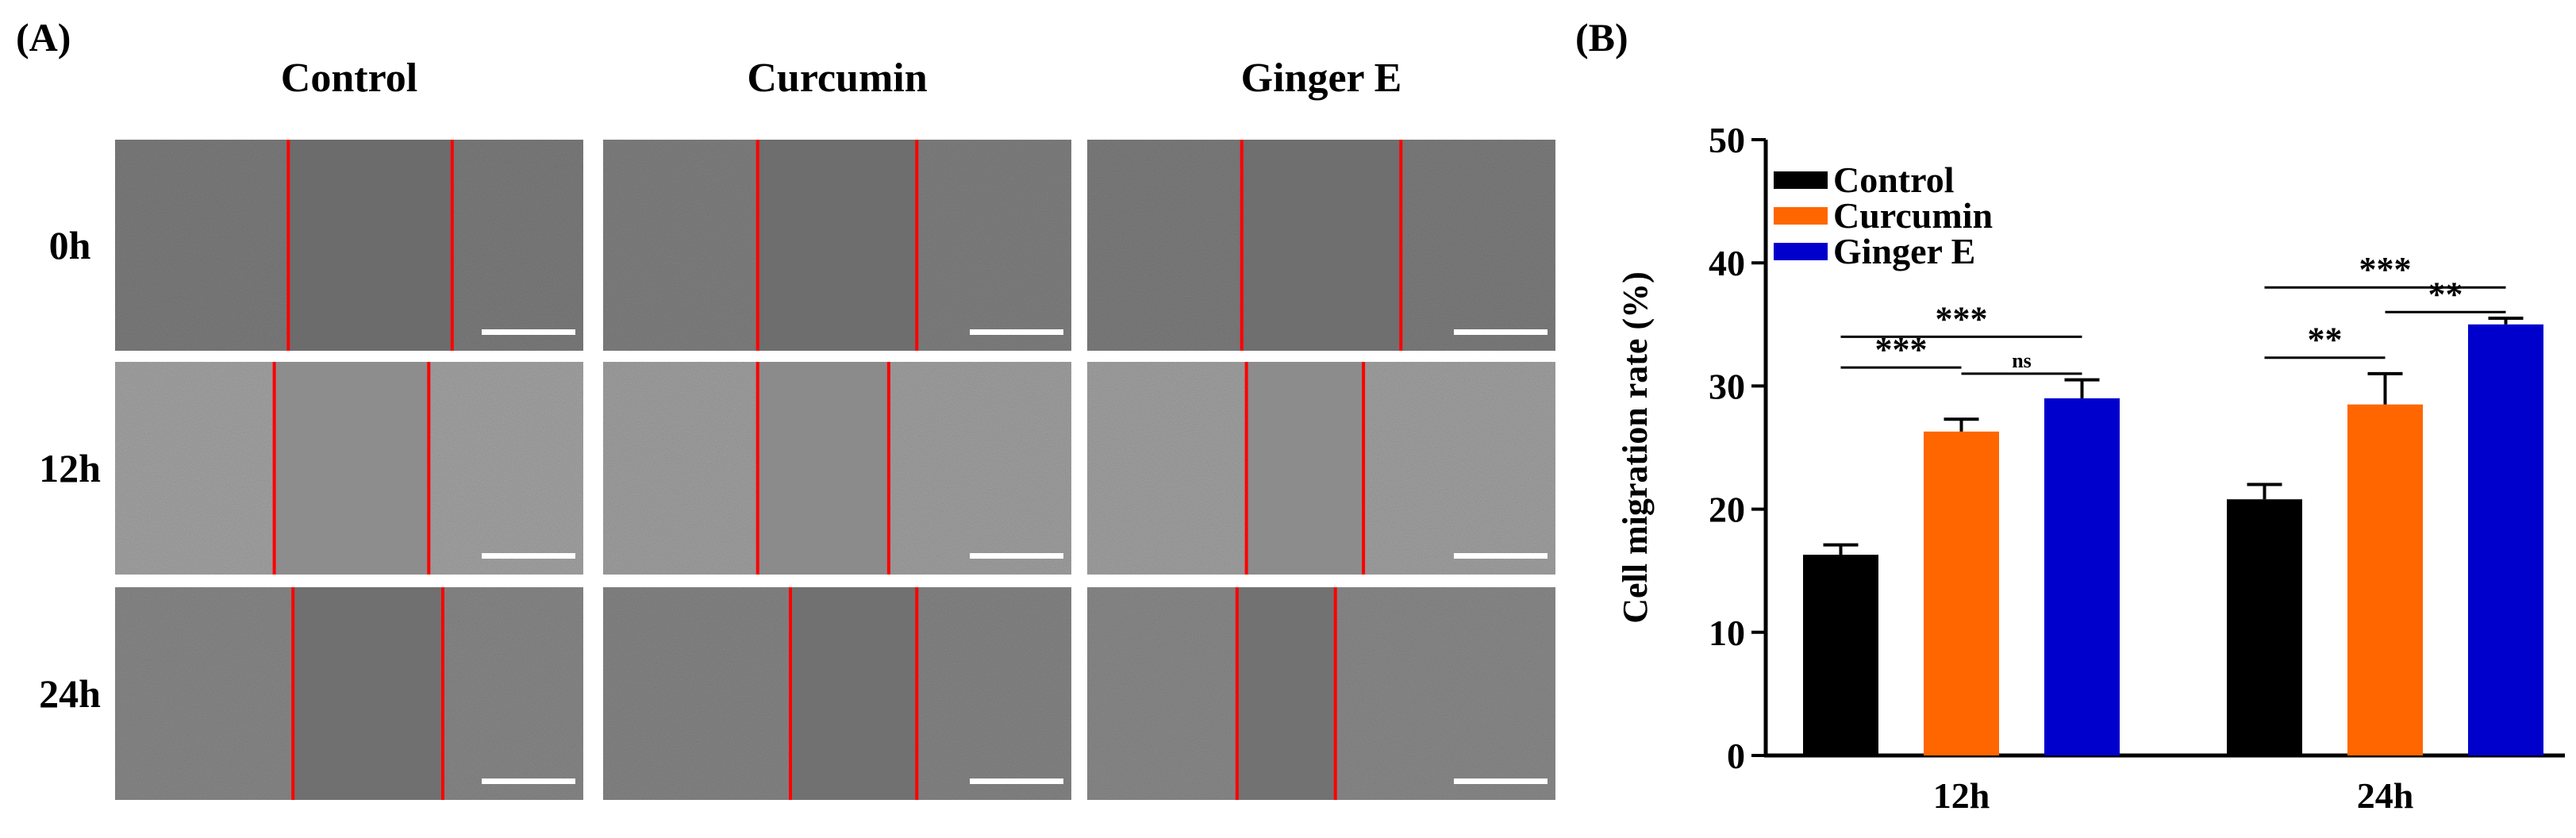 The width and height of the screenshot is (2576, 838). I want to click on column-header-ginger-e: Ginger E, so click(1321, 78).